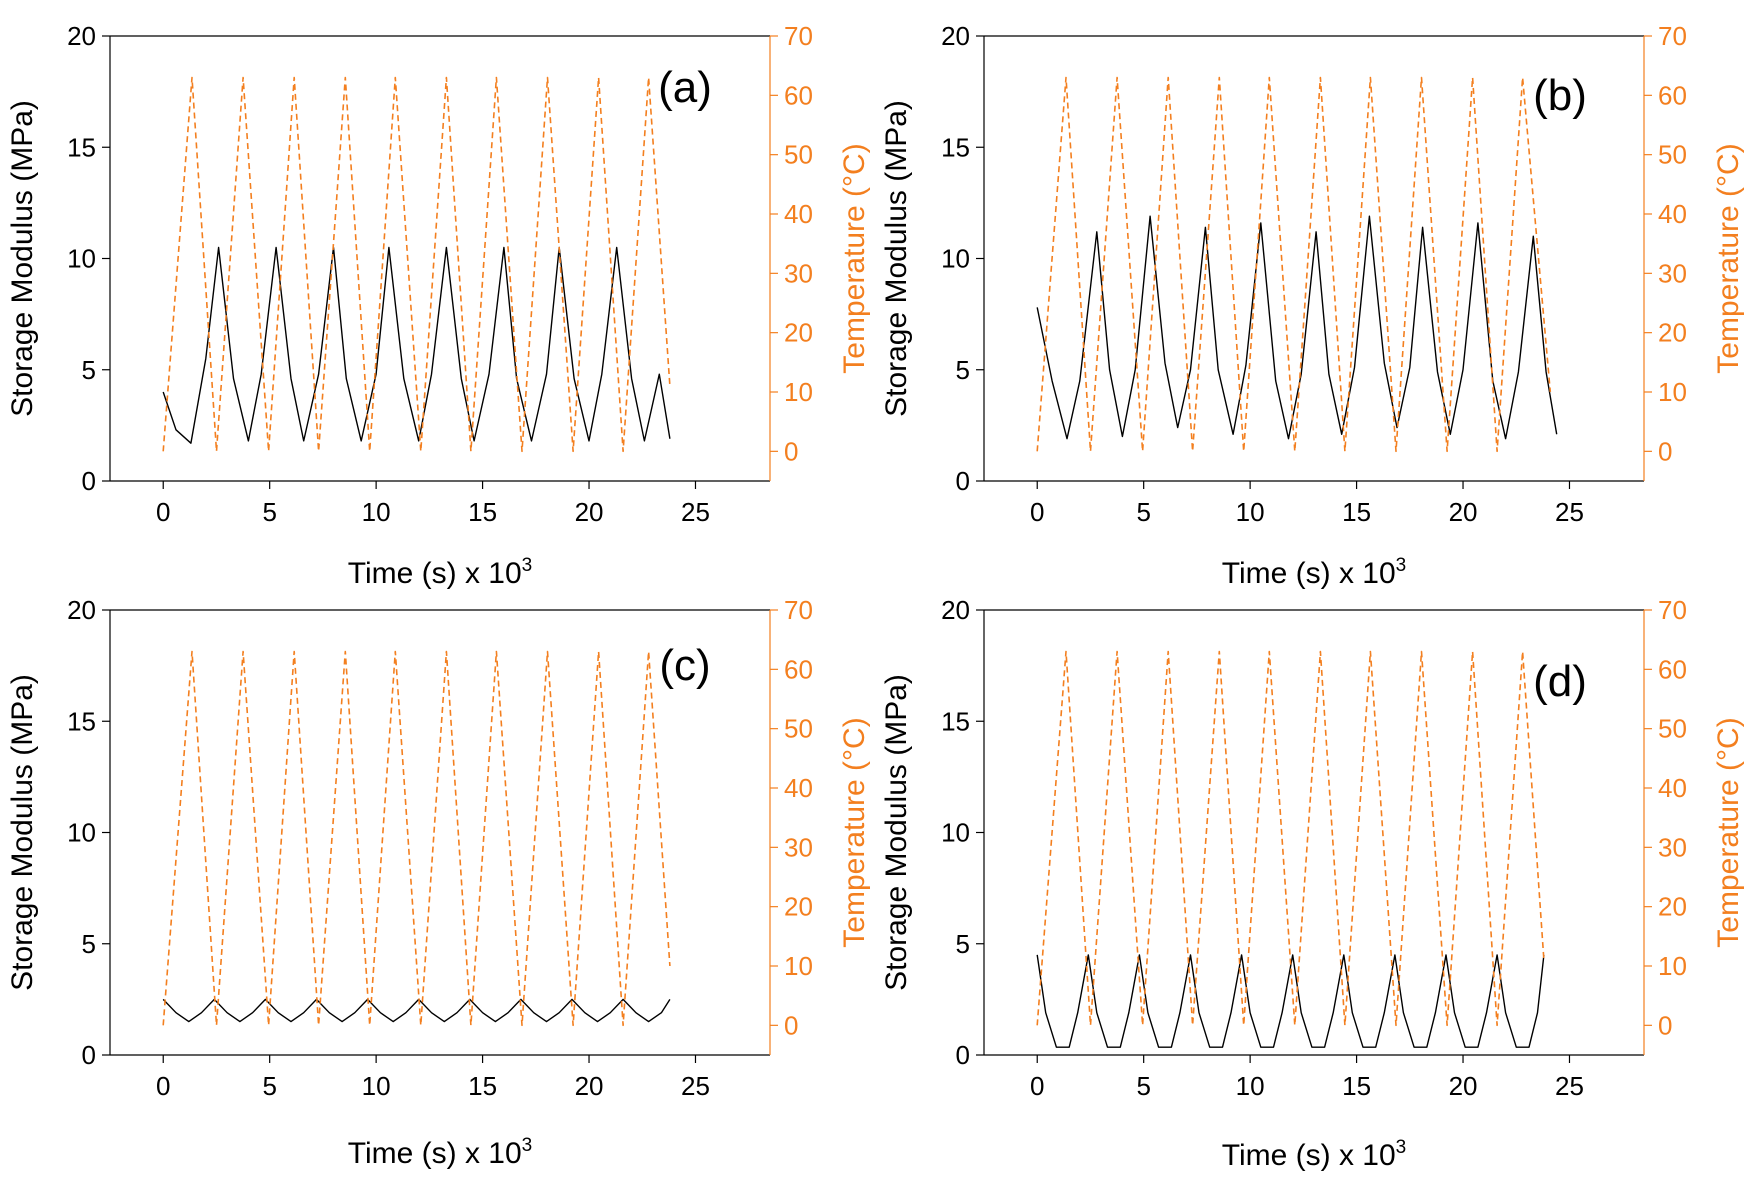 The width and height of the screenshot is (1754, 1194). I want to click on panel-label: (c), so click(684, 665).